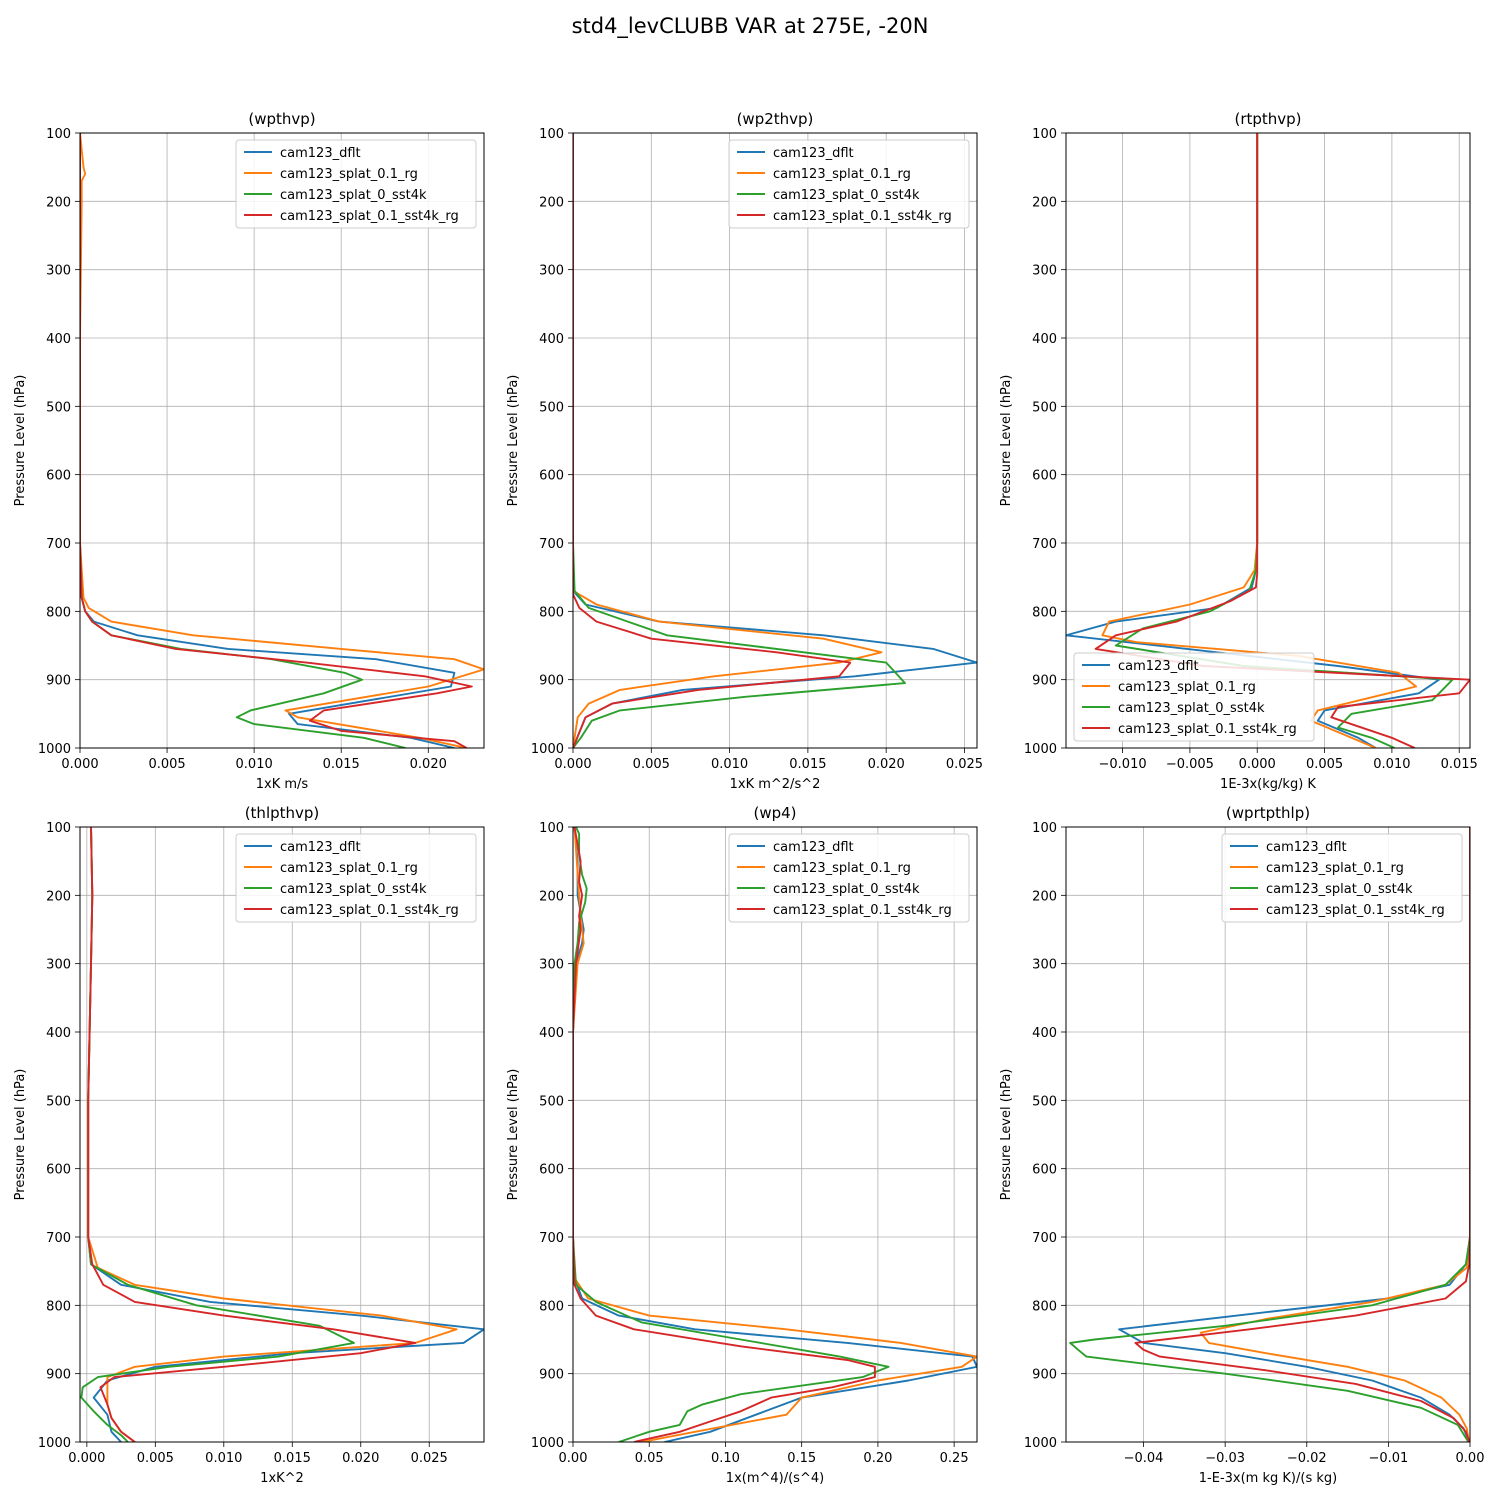 This screenshot has width=1500, height=1500. Describe the element at coordinates (725, 1458) in the screenshot. I see `x-tick-label: 0.10` at that location.